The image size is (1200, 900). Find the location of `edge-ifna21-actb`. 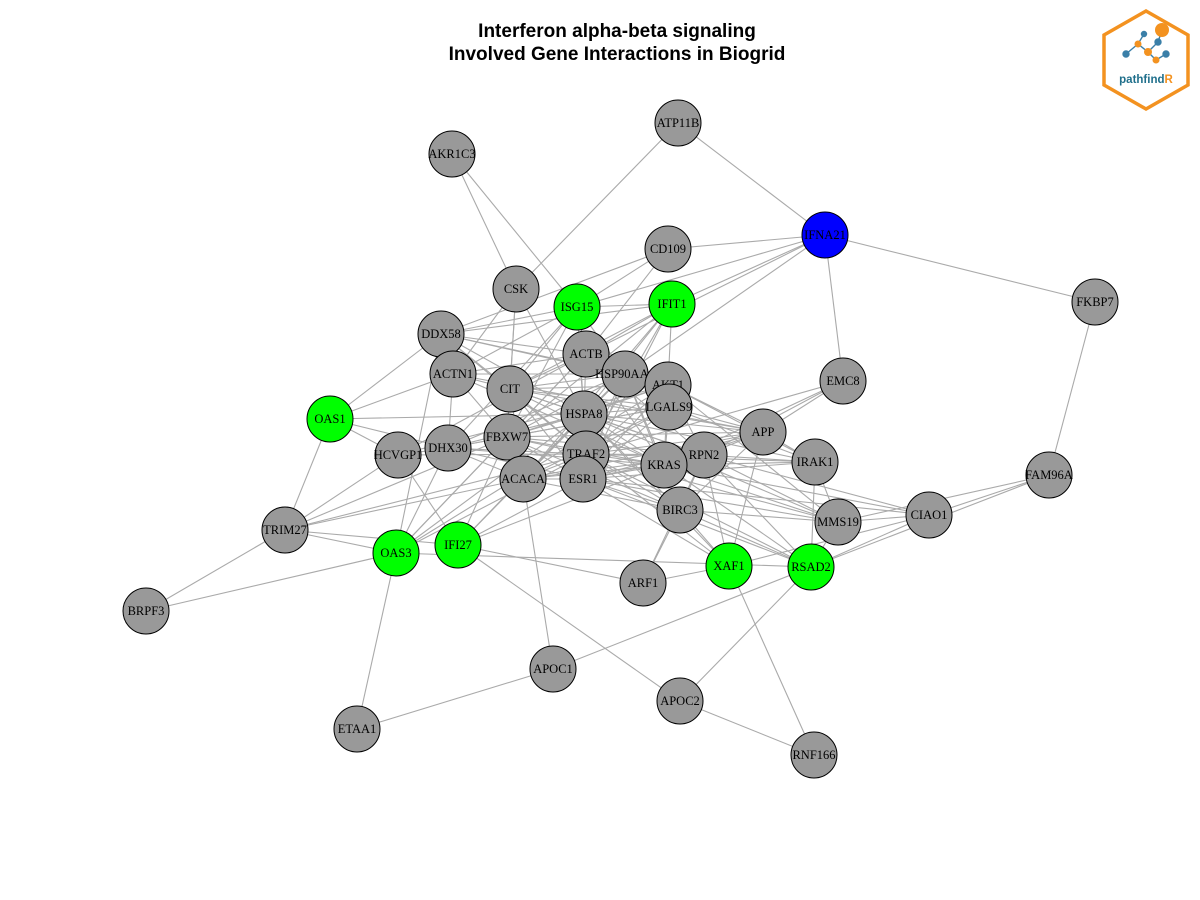

edge-ifna21-actb is located at coordinates (705, 294).